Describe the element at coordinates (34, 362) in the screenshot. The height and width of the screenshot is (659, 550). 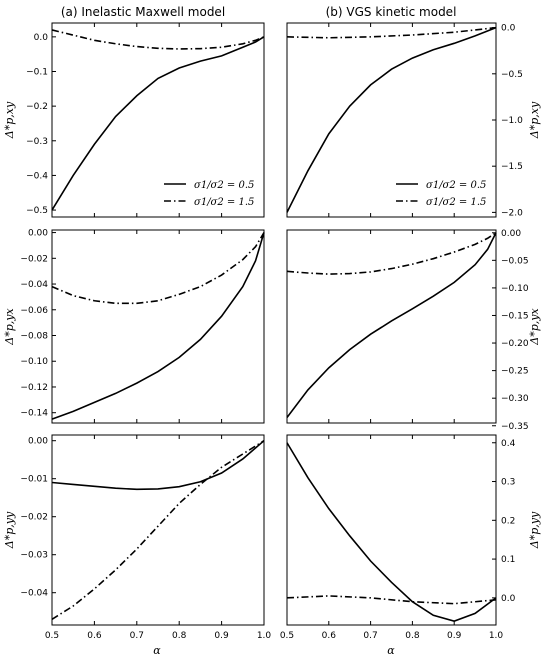
I see `panel-2-y-tick-label-5: −0.10` at that location.